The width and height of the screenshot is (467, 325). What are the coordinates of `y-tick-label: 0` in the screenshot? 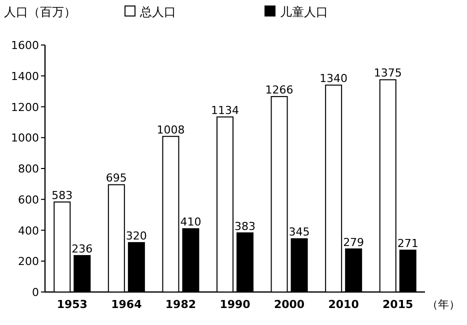 It's located at (35, 292).